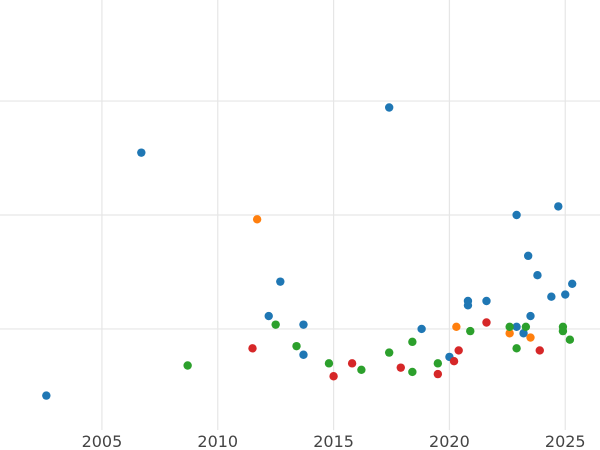  I want to click on x-tick-label-2025: 2025, so click(565, 441).